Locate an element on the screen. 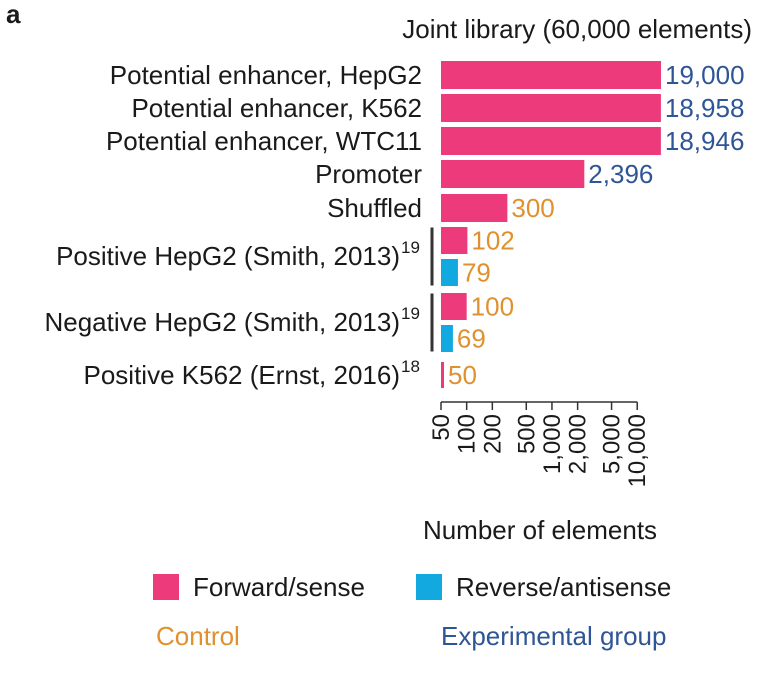 The width and height of the screenshot is (768, 677). x-tick-label: 100 is located at coordinates (467, 434).